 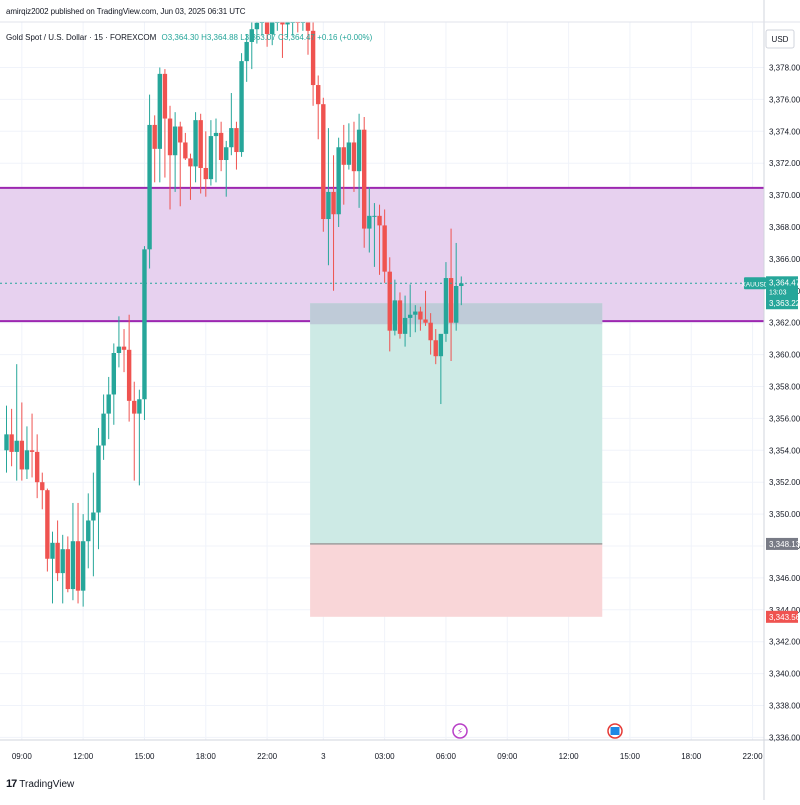 I want to click on last-price-tag-text: 3,364.47, so click(x=784, y=282).